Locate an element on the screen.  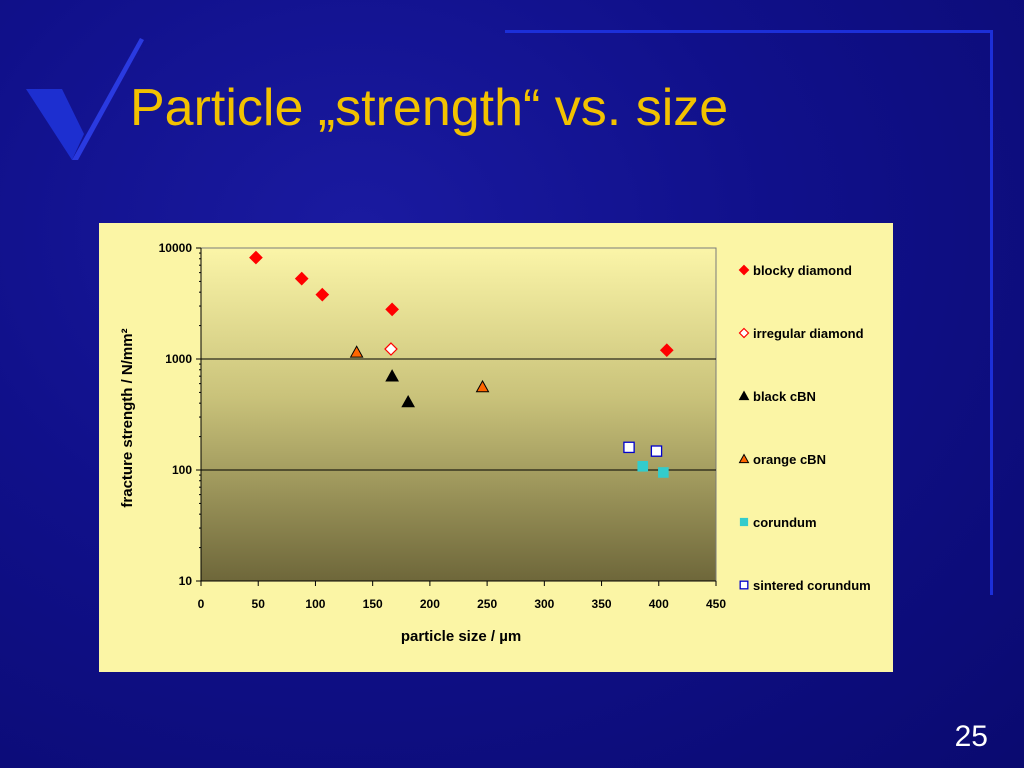
x-tick-label: 250 is located at coordinates (487, 604).